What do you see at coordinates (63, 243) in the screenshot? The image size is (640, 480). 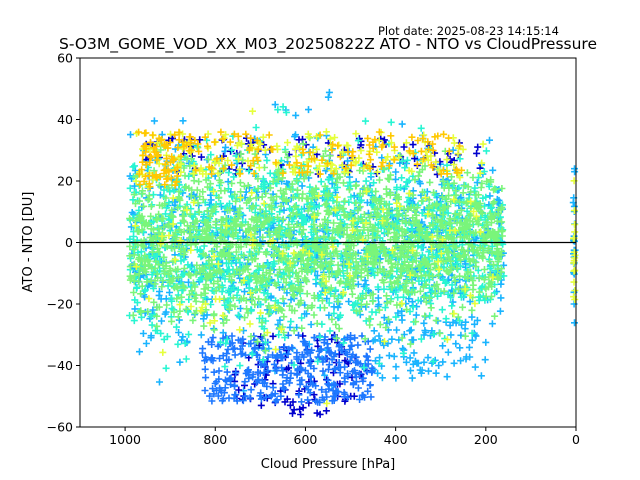 I see `y-axis: −60 −40 −20 0 20 40 60` at bounding box center [63, 243].